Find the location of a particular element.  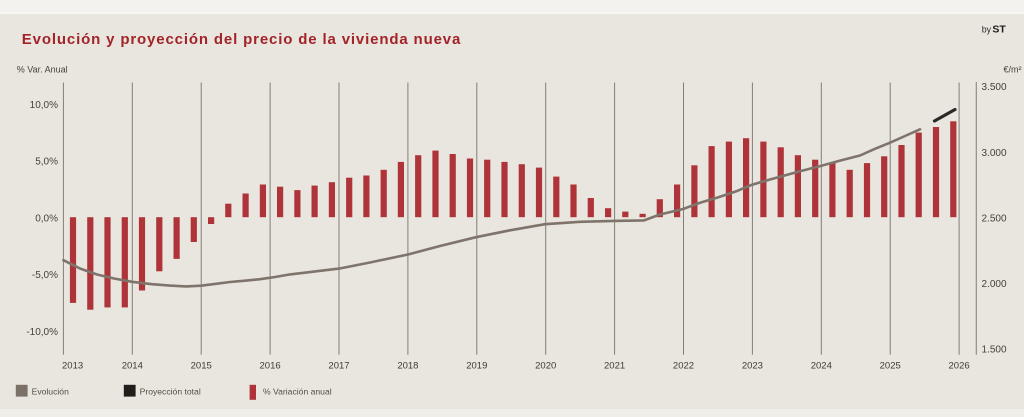

svg-text: 0,0% is located at coordinates (46, 218).